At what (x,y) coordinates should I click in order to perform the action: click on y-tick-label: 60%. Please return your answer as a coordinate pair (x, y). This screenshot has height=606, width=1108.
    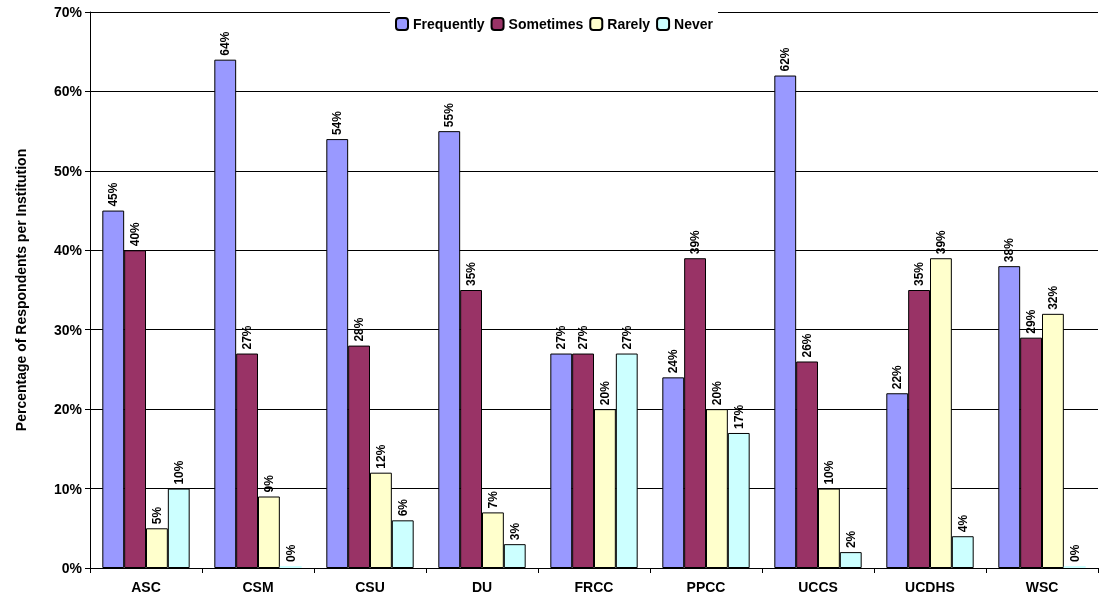
    Looking at the image, I should click on (68, 91).